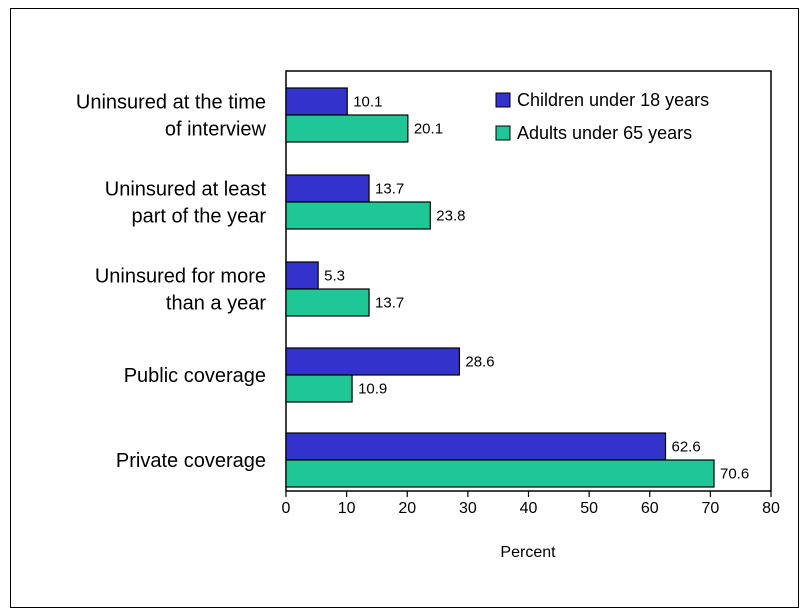  I want to click on category-label-3-line-0: Public coverage, so click(195, 376).